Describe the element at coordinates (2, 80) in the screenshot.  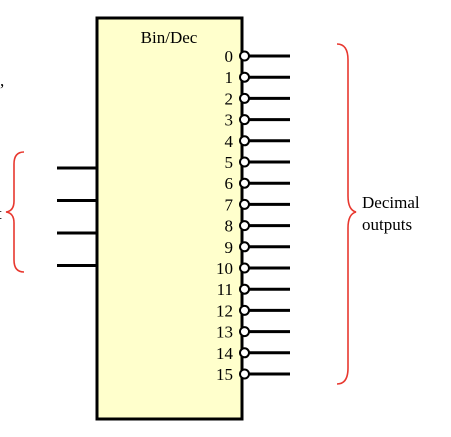
I see `left-fragment-top: ,` at that location.